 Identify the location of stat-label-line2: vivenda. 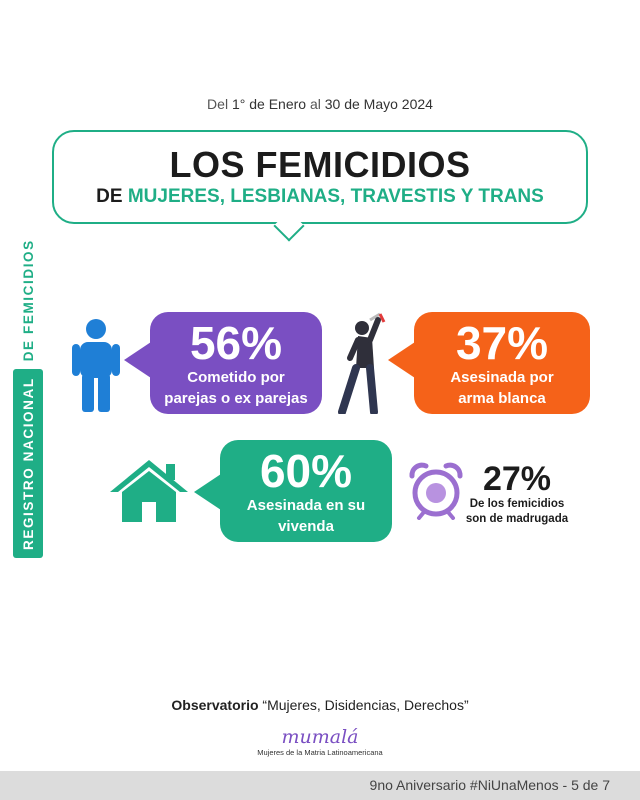
(306, 526).